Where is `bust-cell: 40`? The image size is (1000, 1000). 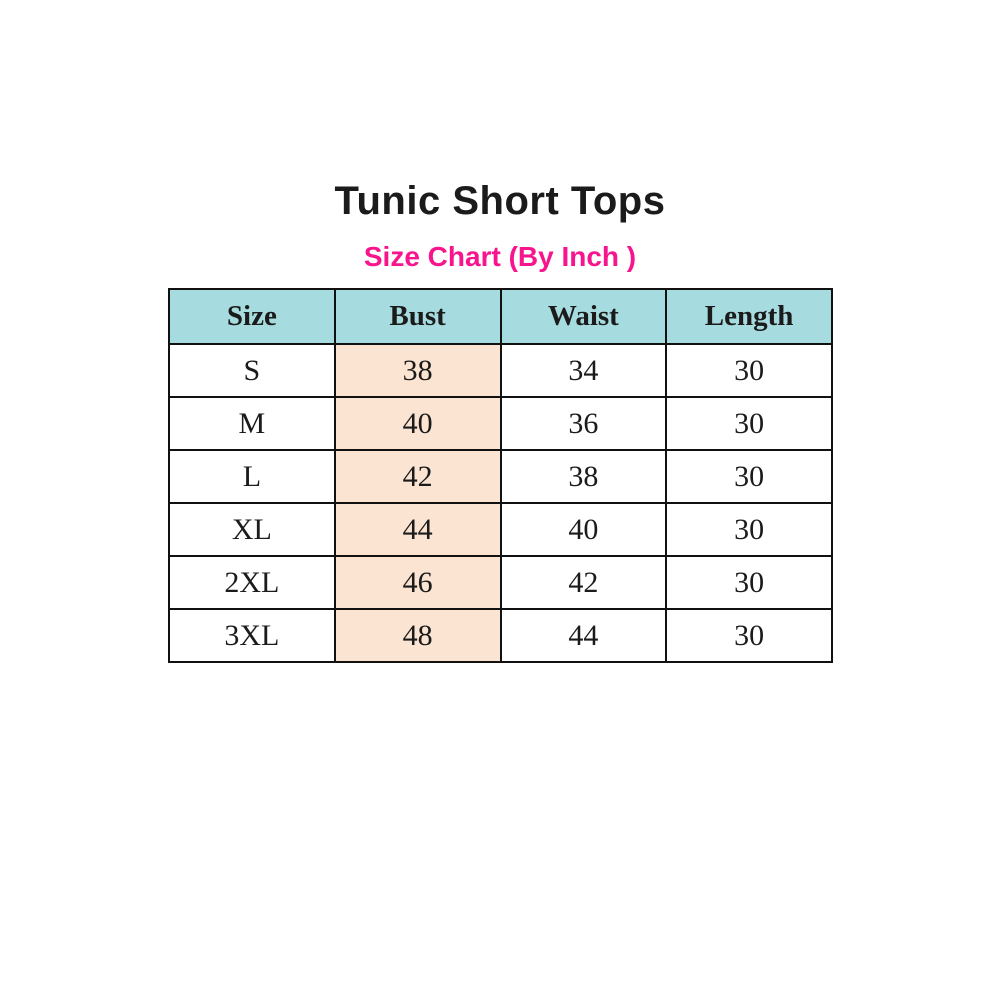
bust-cell: 40 is located at coordinates (417, 423).